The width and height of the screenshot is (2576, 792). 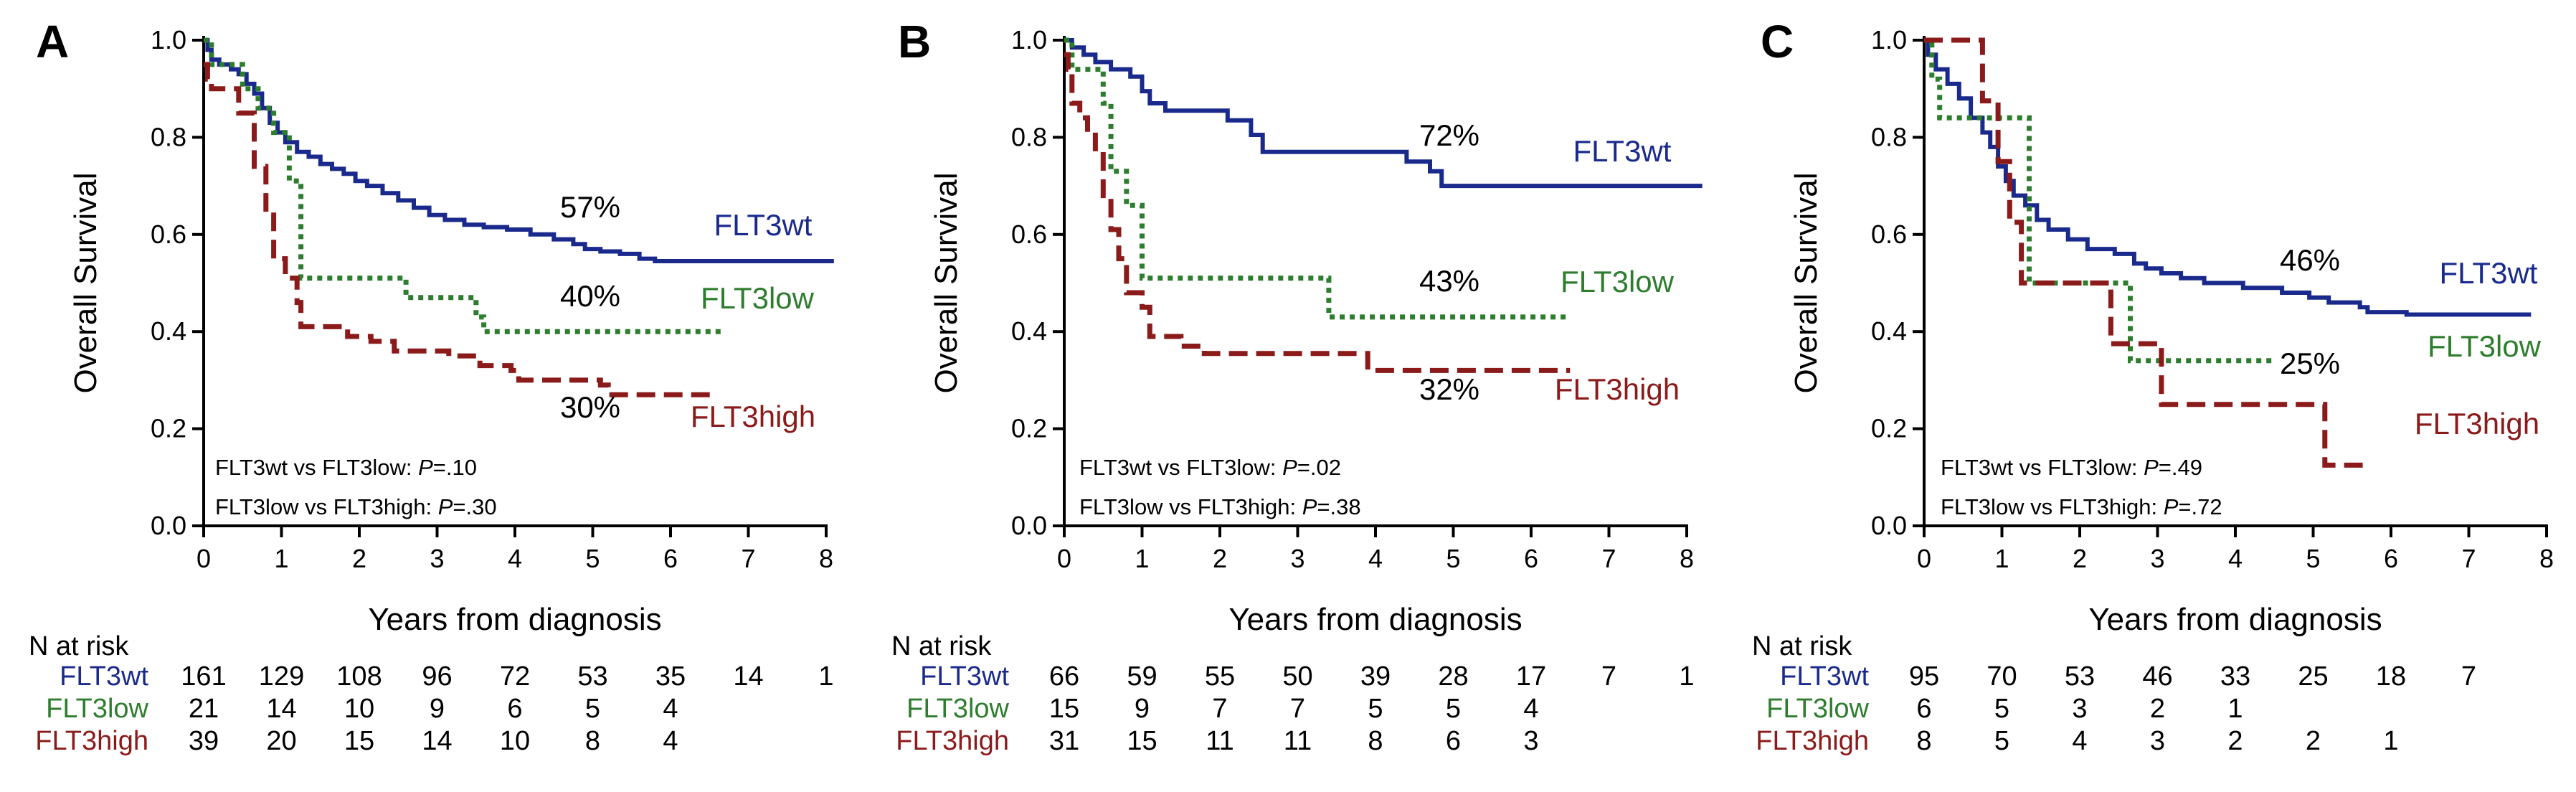 What do you see at coordinates (2099, 200) in the screenshot?
I see `survival-curve-flt3low` at bounding box center [2099, 200].